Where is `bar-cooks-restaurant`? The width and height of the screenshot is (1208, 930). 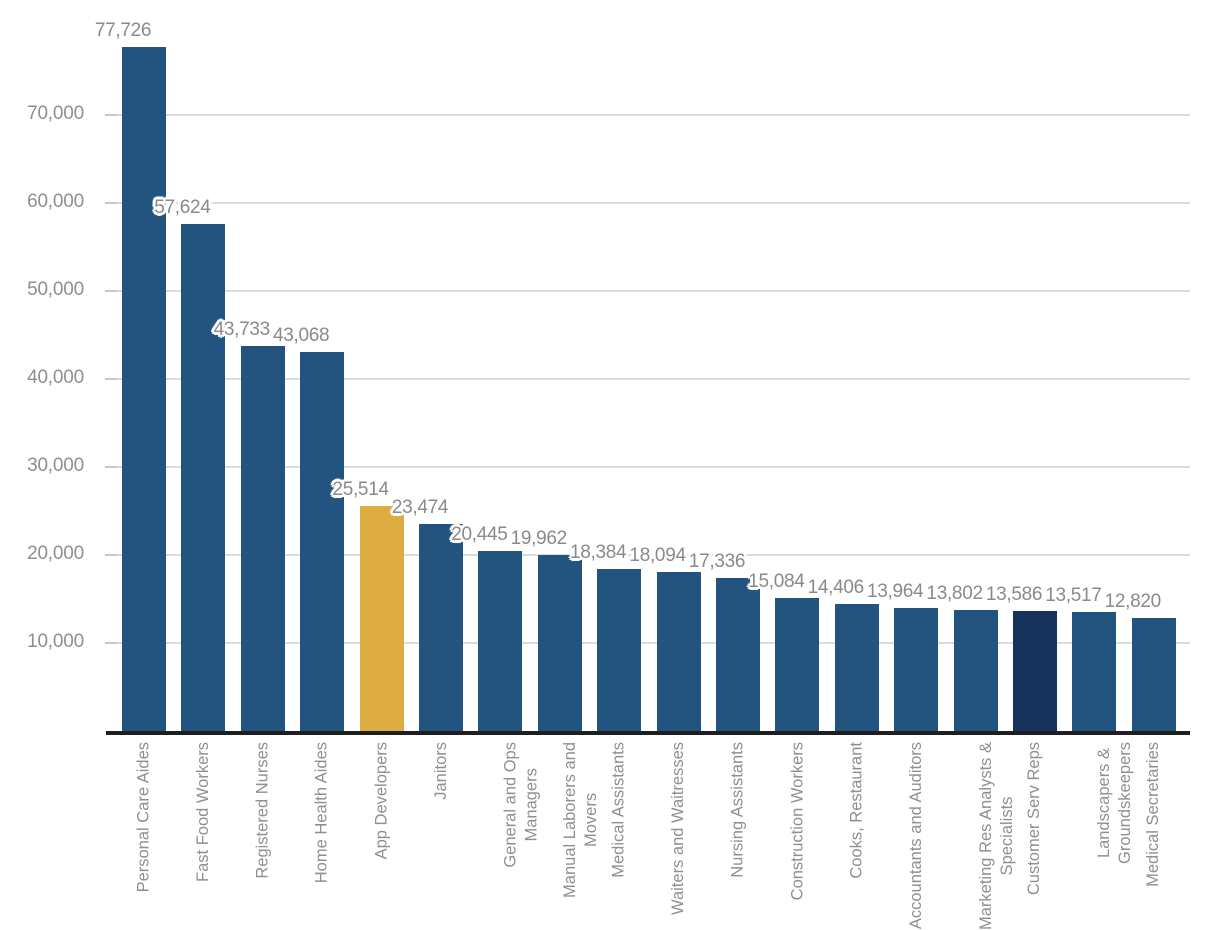
bar-cooks-restaurant is located at coordinates (856, 667).